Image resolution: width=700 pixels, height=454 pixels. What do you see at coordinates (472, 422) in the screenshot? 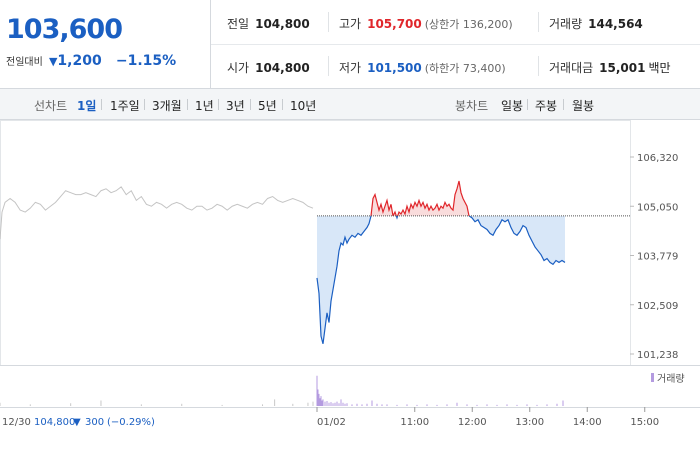
I see `x-tick-label: 12:00` at bounding box center [472, 422].